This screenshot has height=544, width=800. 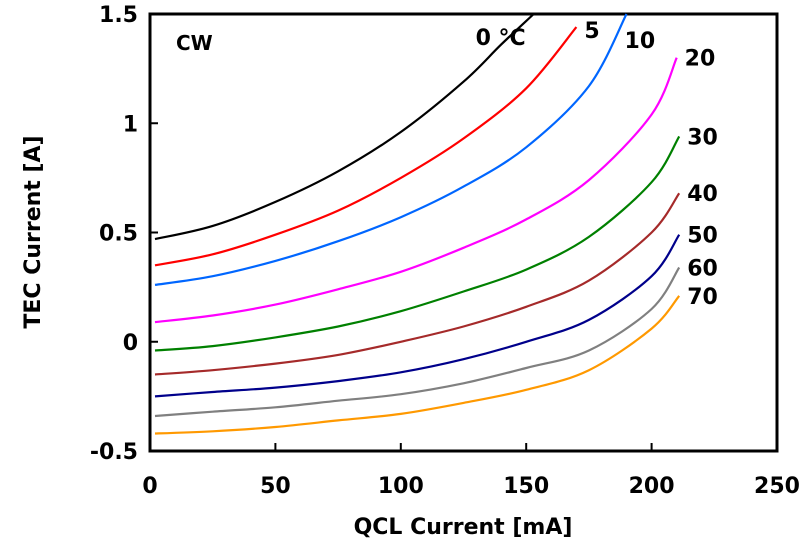 What do you see at coordinates (777, 486) in the screenshot?
I see `x-tick-label: 250` at bounding box center [777, 486].